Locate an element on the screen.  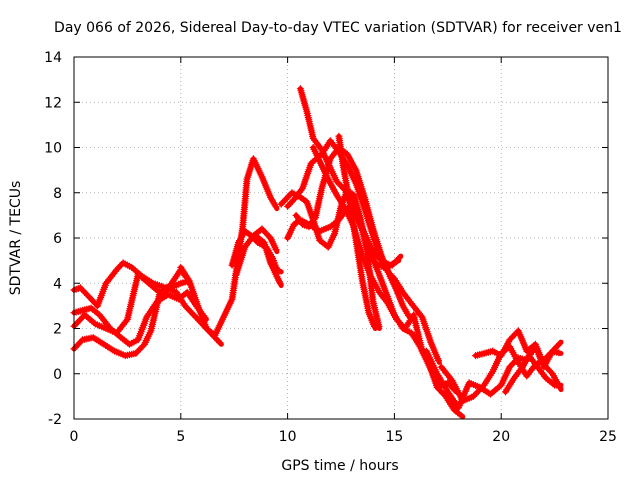
x-tick-label: 5 is located at coordinates (180, 437).